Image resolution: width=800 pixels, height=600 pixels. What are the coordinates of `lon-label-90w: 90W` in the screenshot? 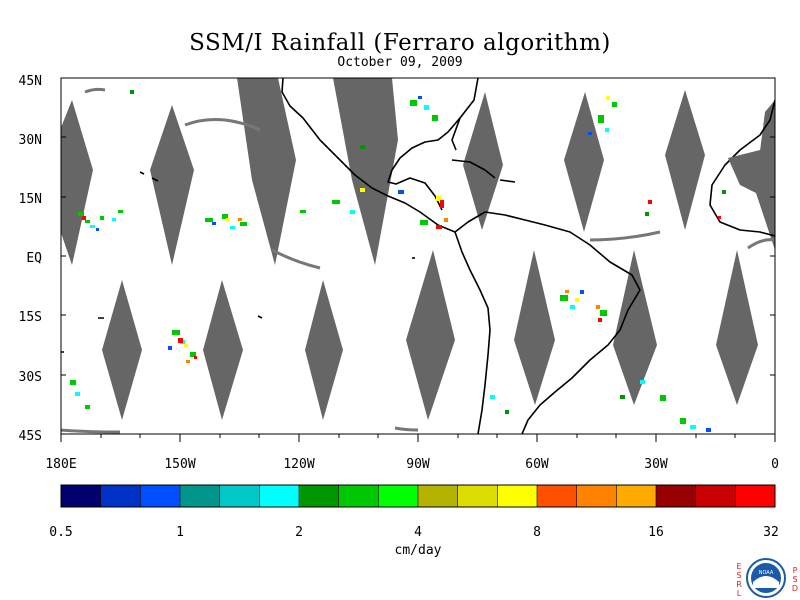 It's located at (418, 464).